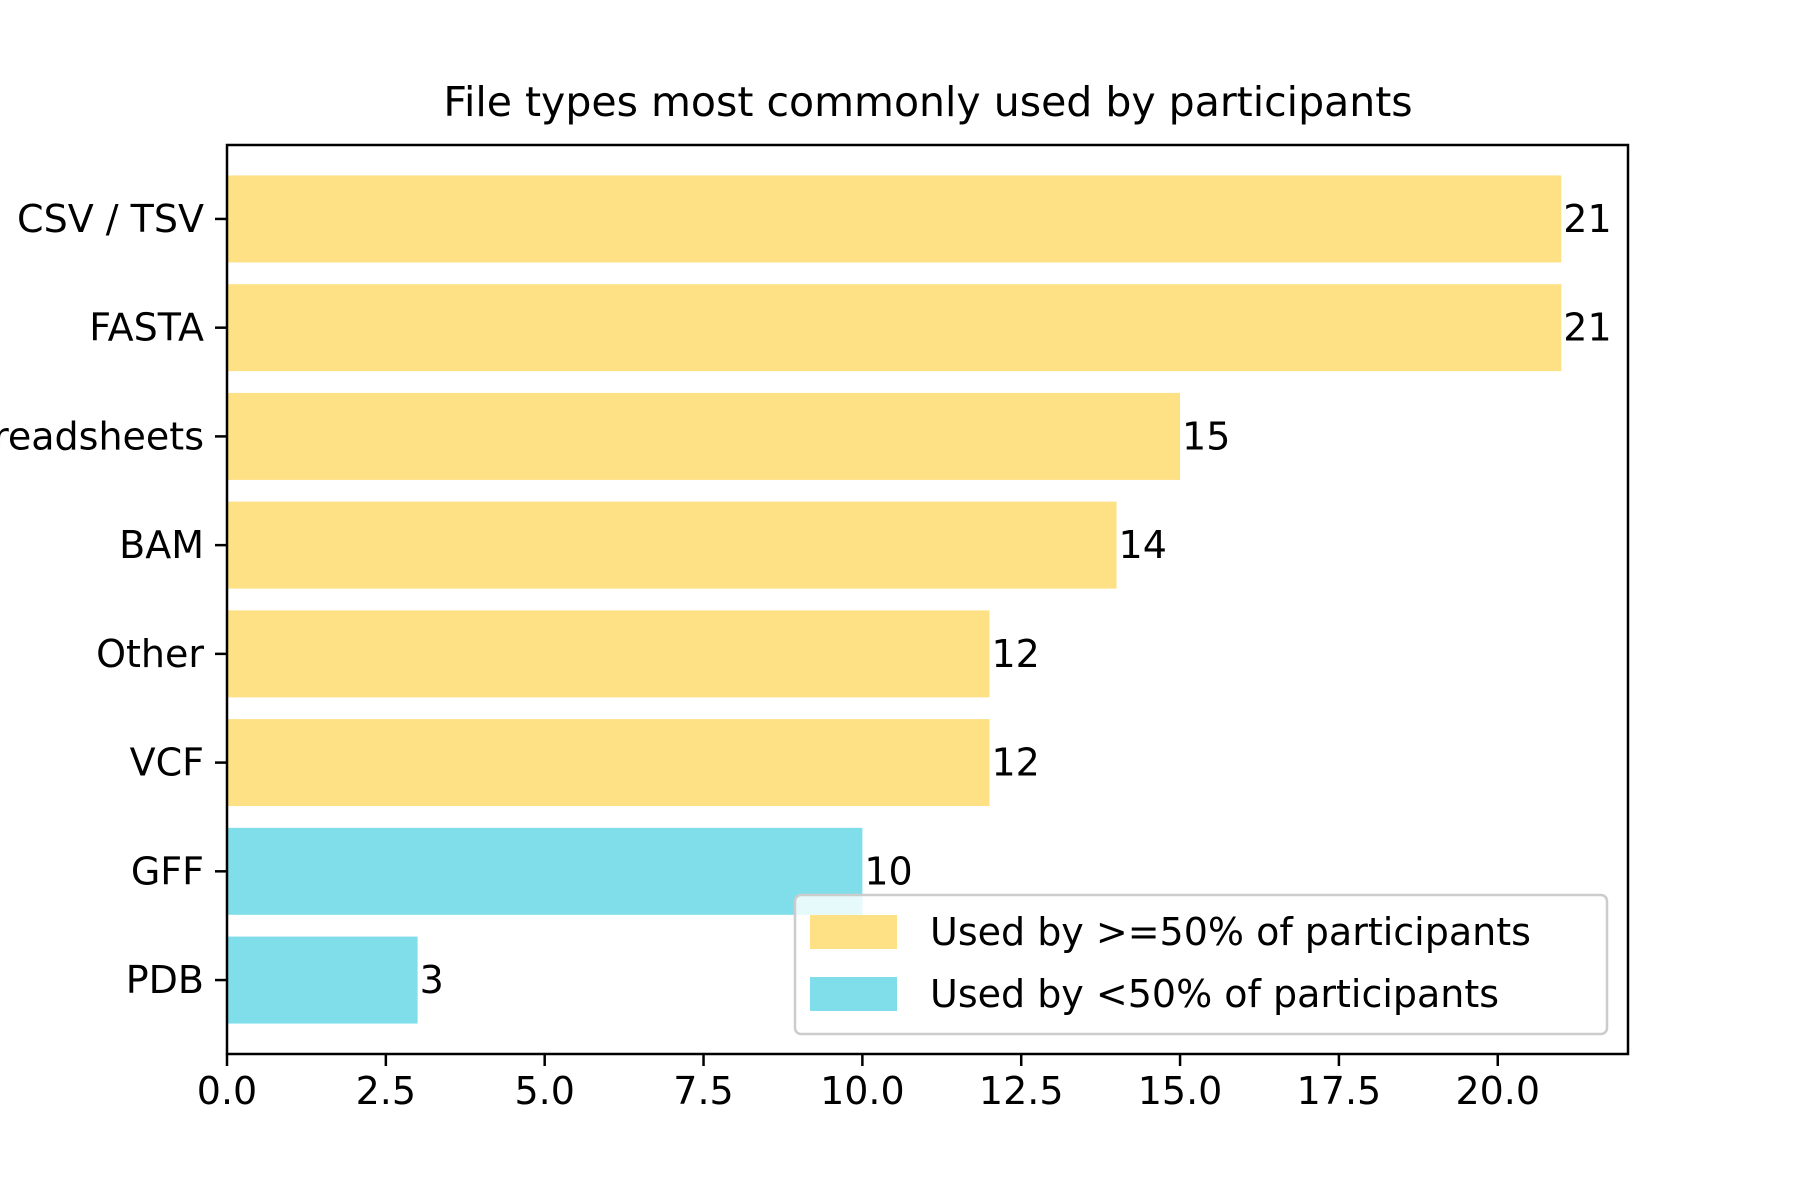  What do you see at coordinates (102, 436) in the screenshot?
I see `y-tick-label: Spreadsheets` at bounding box center [102, 436].